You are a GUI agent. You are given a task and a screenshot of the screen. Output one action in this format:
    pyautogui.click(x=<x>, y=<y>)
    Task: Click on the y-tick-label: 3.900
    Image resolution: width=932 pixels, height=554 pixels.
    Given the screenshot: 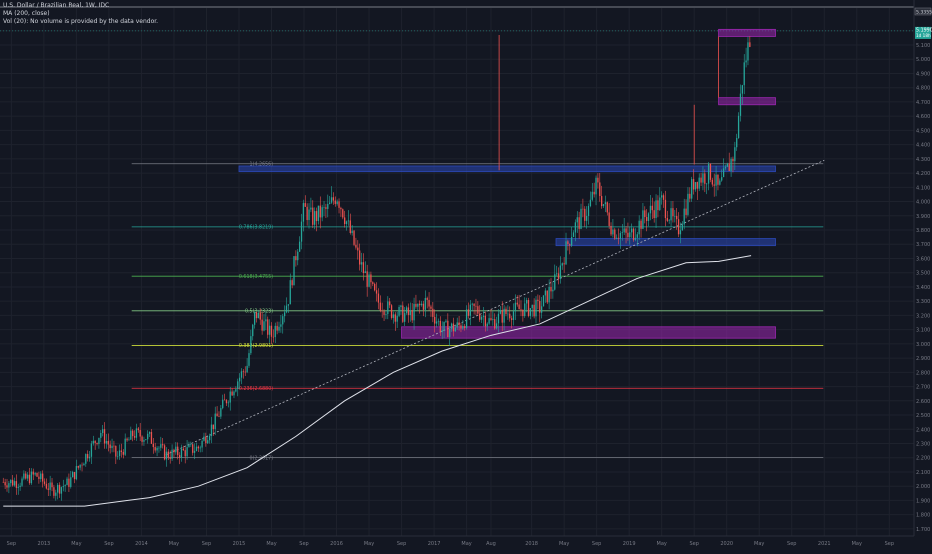 What is the action you would take?
    pyautogui.click(x=923, y=217)
    